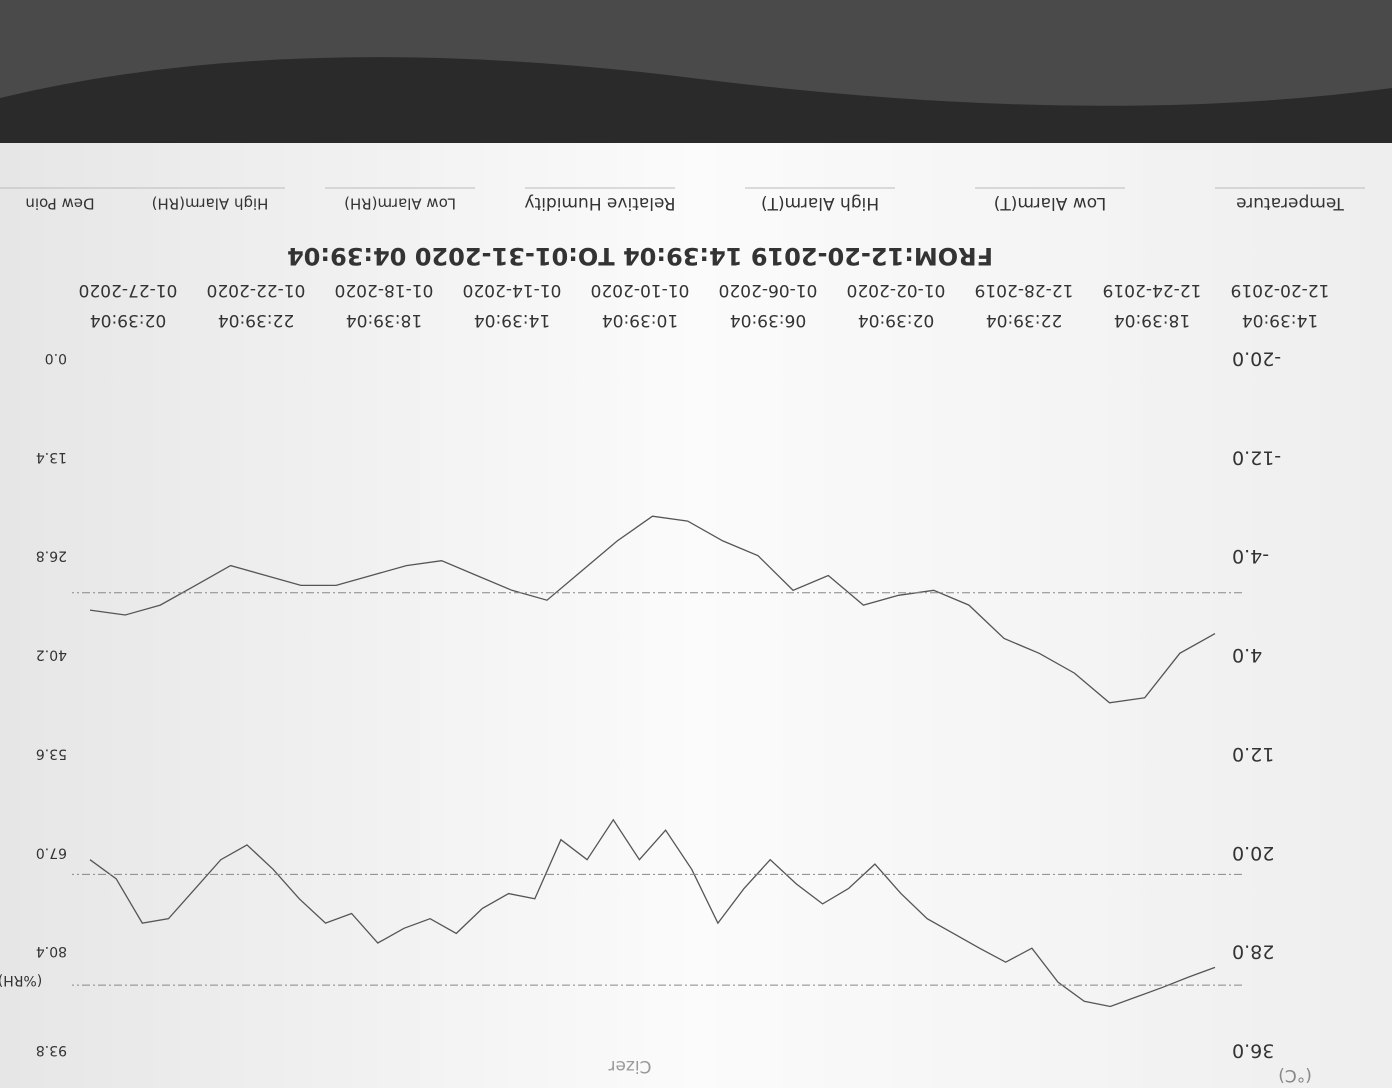  I want to click on legend-label: High Alarm(T), so click(820, 203).